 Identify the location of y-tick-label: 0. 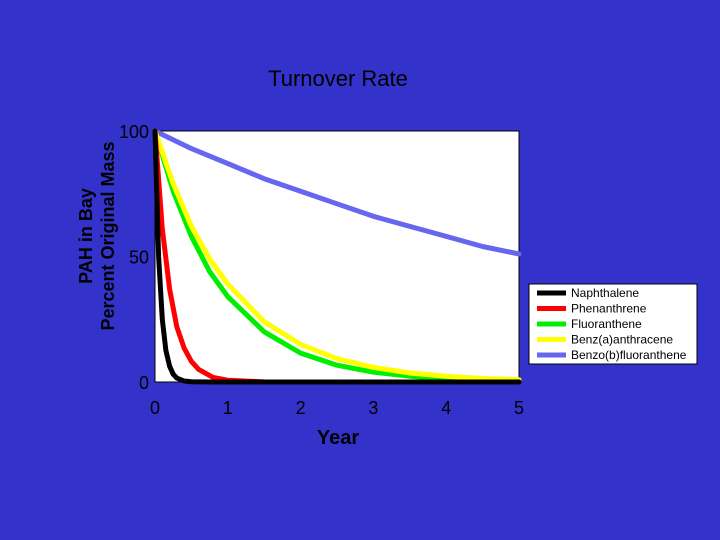
(144, 383).